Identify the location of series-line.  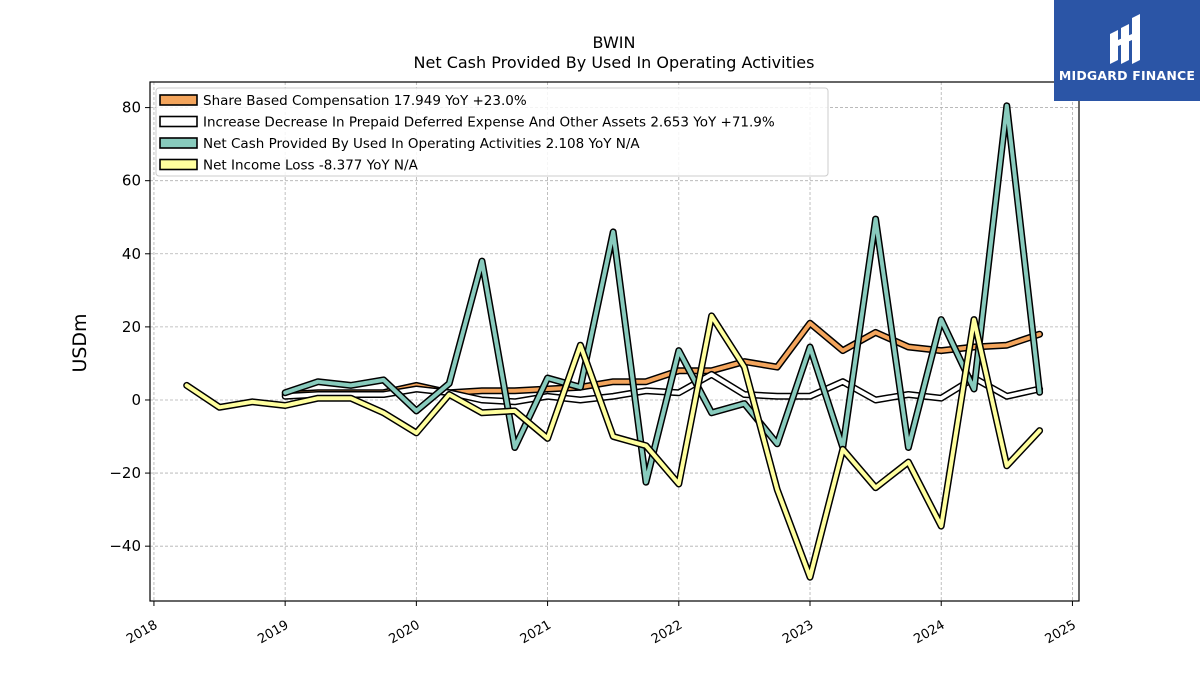
(662, 388).